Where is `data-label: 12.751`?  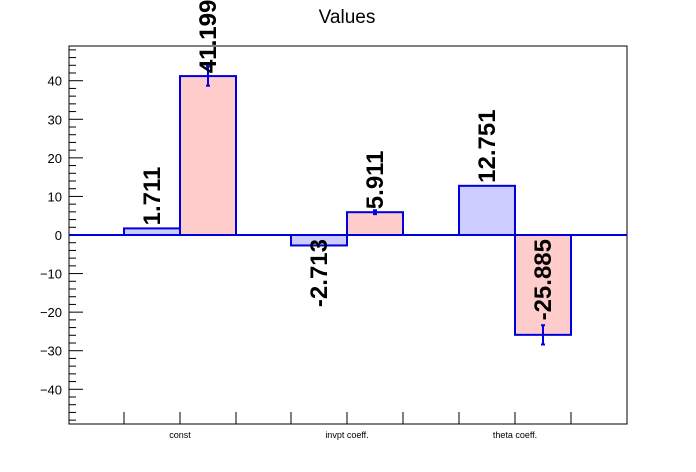 data-label: 12.751 is located at coordinates (487, 145).